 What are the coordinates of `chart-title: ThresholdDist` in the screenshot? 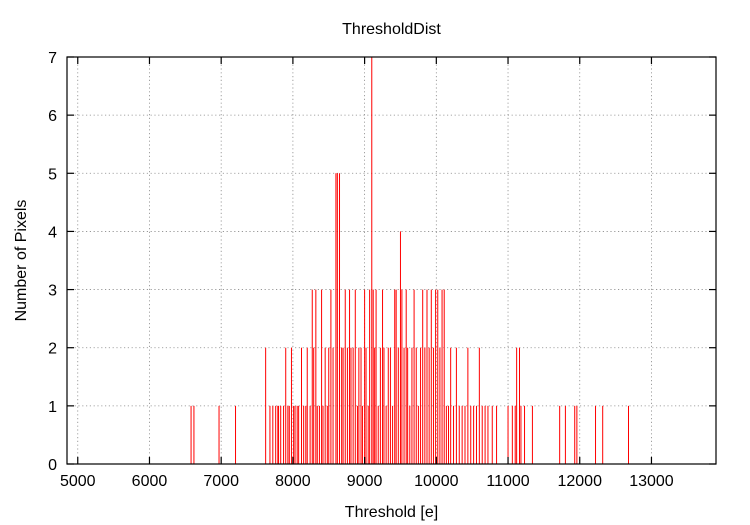 It's located at (391, 29).